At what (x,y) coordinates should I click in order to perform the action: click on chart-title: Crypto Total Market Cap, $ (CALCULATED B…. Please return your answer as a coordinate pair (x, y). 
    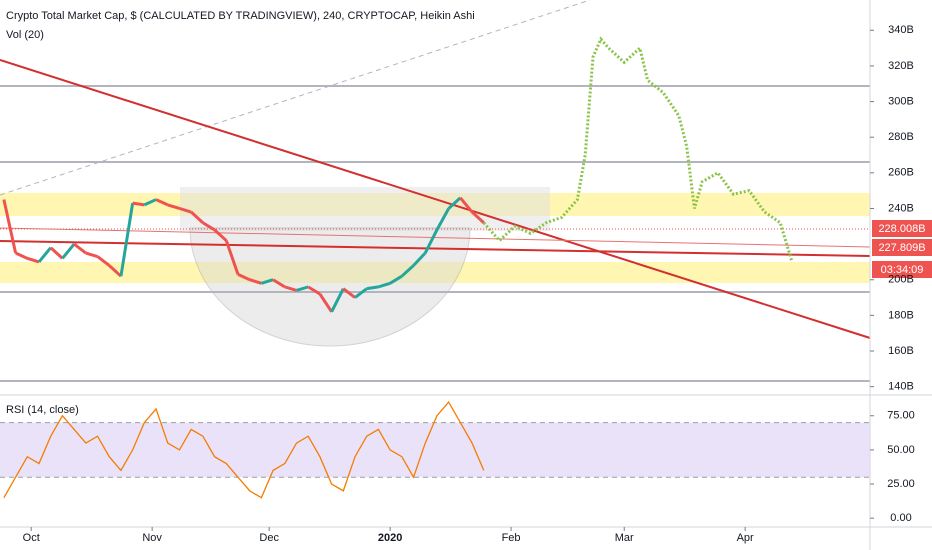
    Looking at the image, I should click on (240, 16).